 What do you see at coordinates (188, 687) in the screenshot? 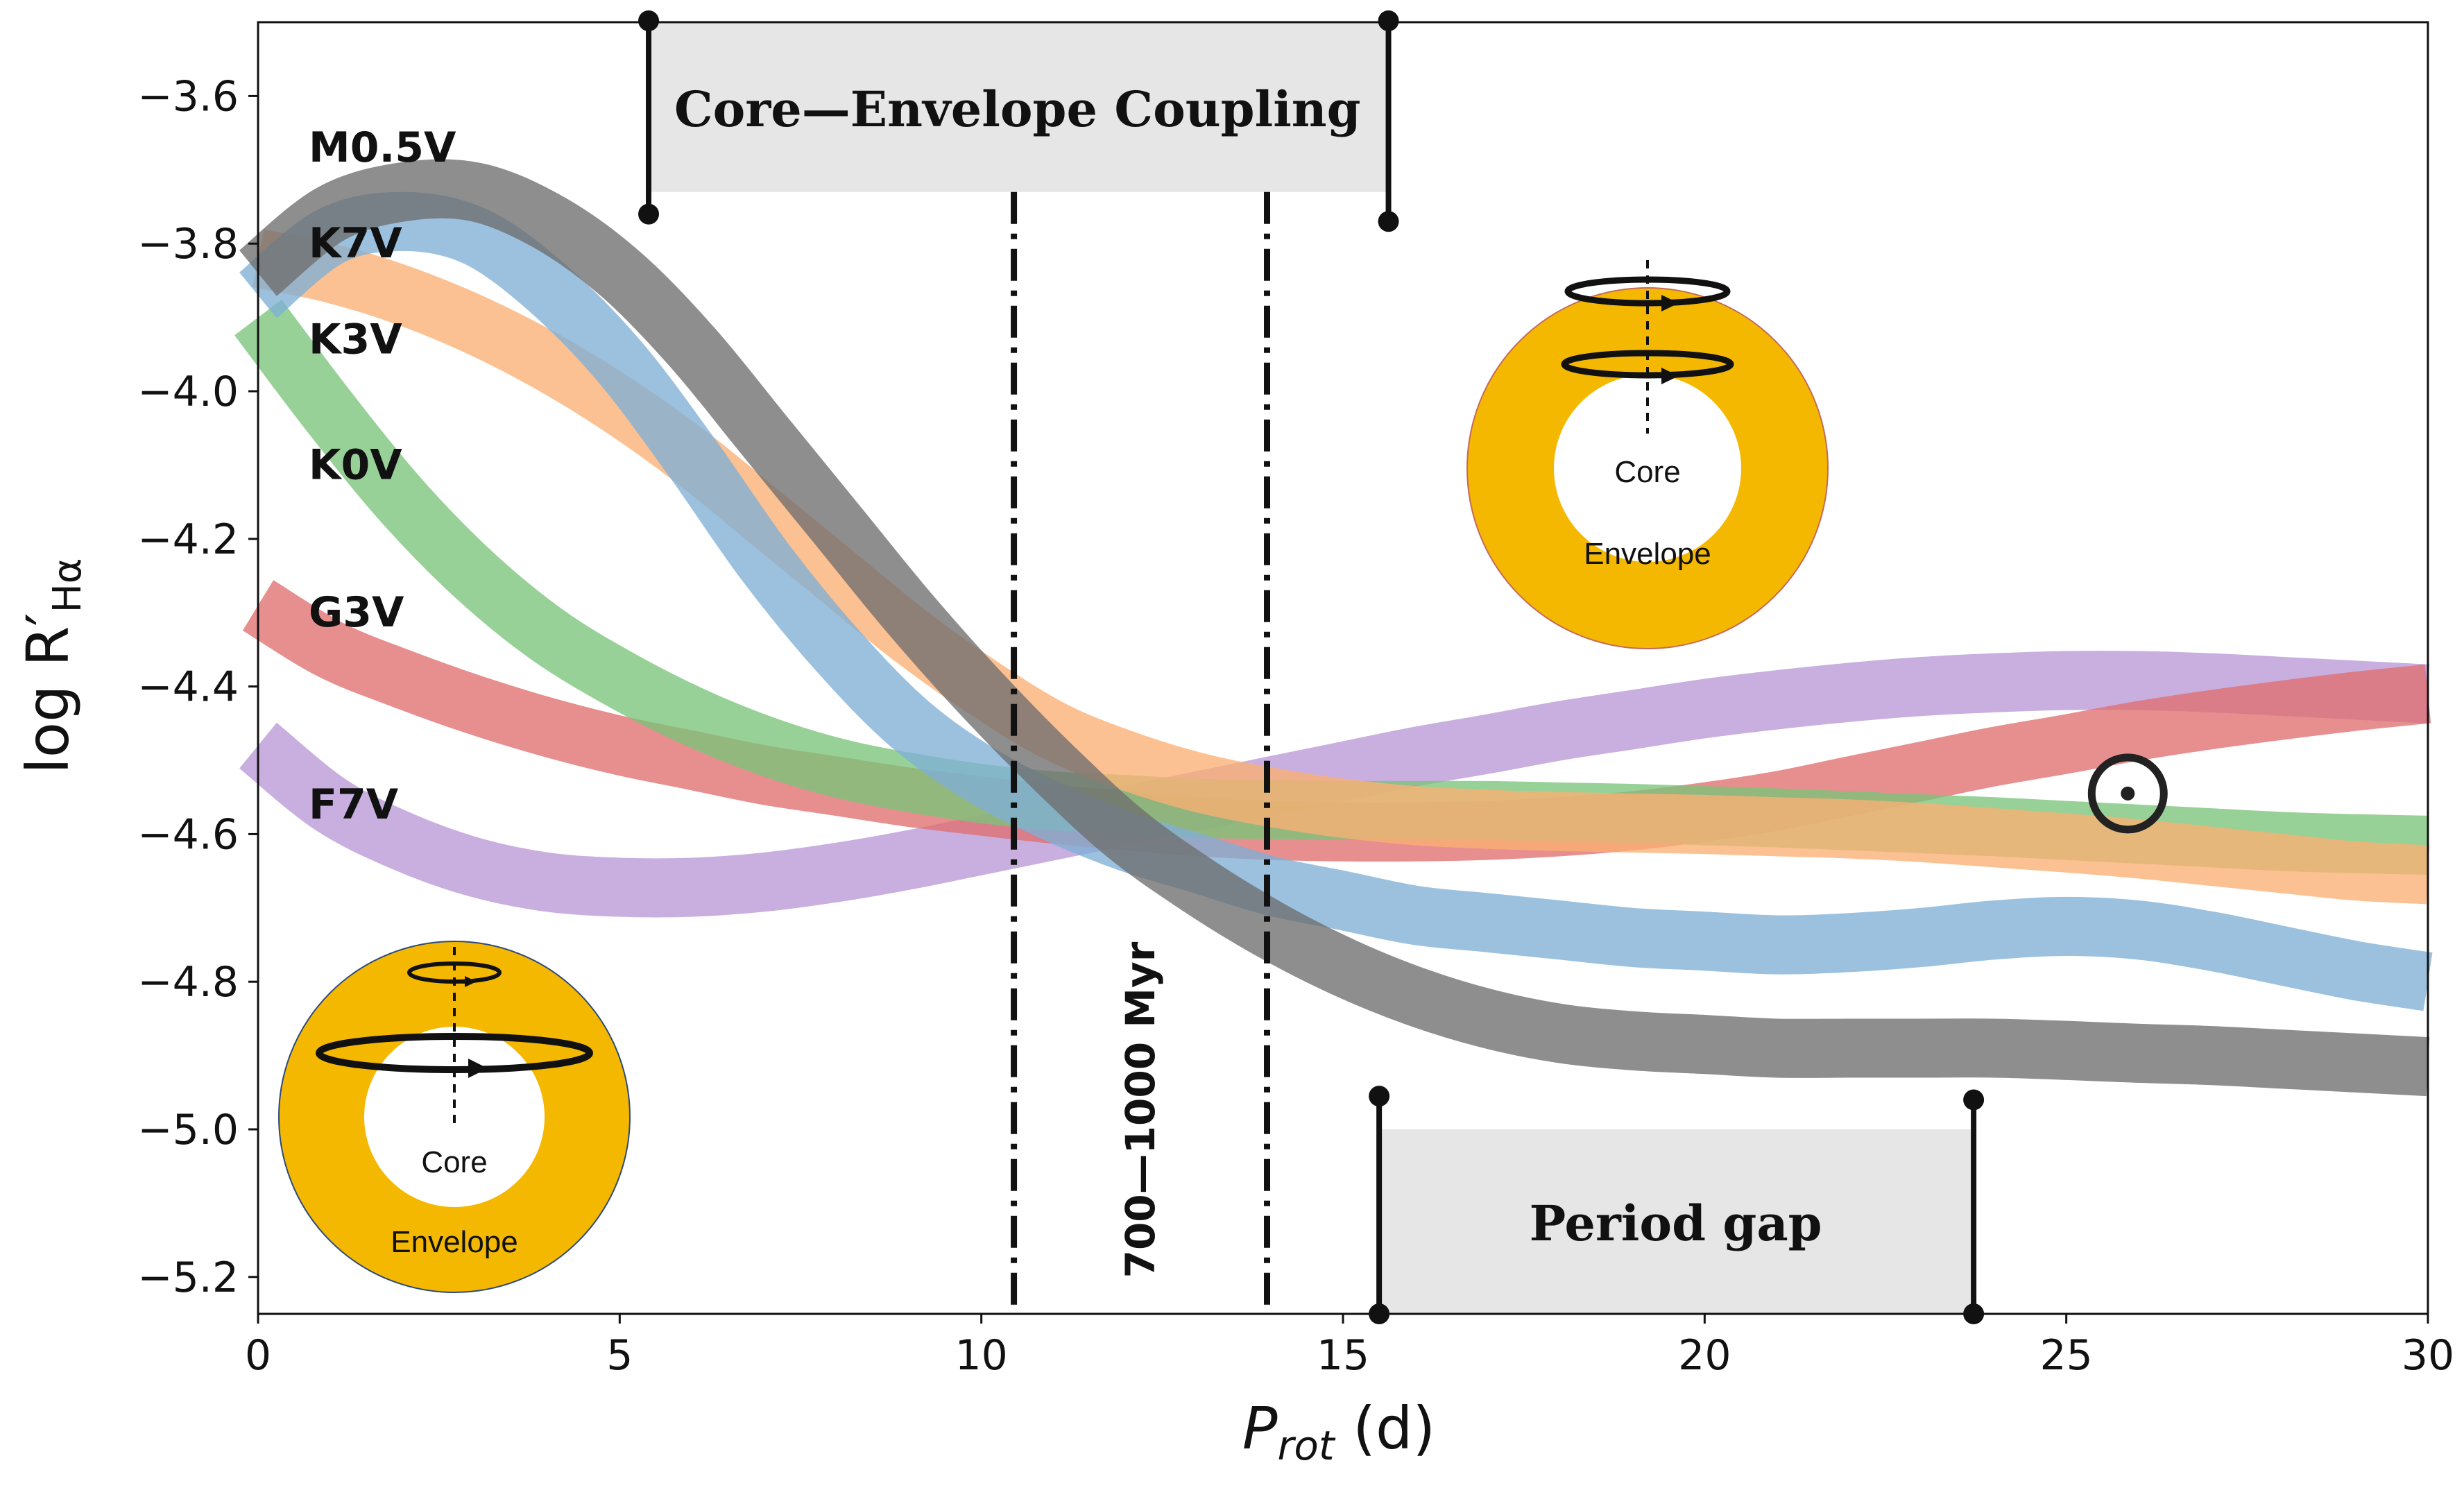
I see `y-tick-label: −4.4` at bounding box center [188, 687].